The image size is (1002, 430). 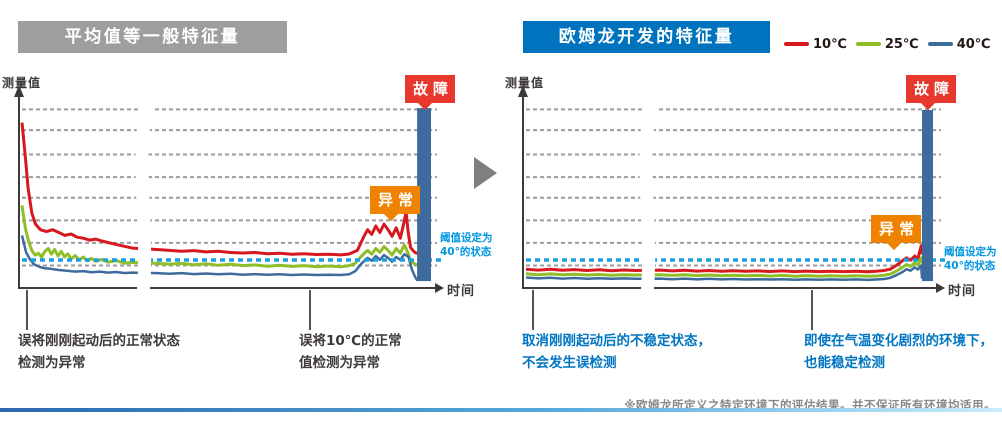 What do you see at coordinates (844, 363) in the screenshot?
I see `annotation-line: 也能稳定检测` at bounding box center [844, 363].